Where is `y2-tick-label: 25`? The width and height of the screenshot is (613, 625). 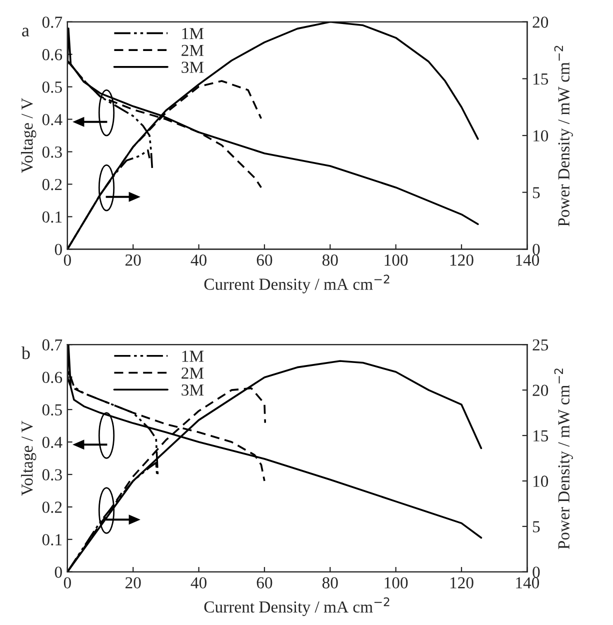 y2-tick-label: 25 is located at coordinates (540, 345).